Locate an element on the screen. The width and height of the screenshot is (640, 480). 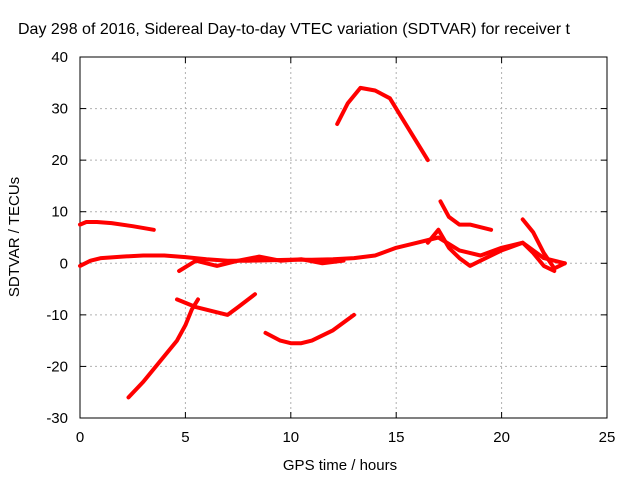
y-tick-label: 0 is located at coordinates (64, 263).